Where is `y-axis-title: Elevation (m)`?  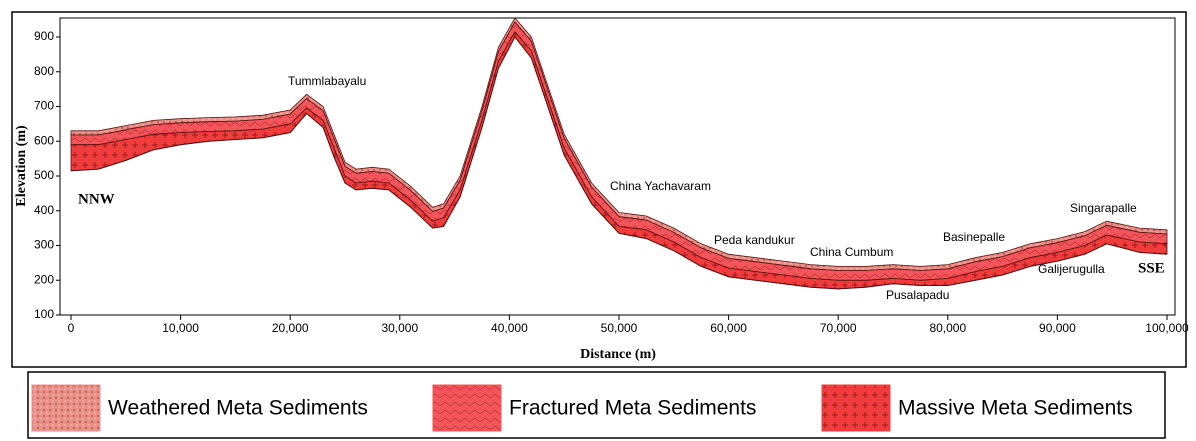 y-axis-title: Elevation (m) is located at coordinates (21, 166).